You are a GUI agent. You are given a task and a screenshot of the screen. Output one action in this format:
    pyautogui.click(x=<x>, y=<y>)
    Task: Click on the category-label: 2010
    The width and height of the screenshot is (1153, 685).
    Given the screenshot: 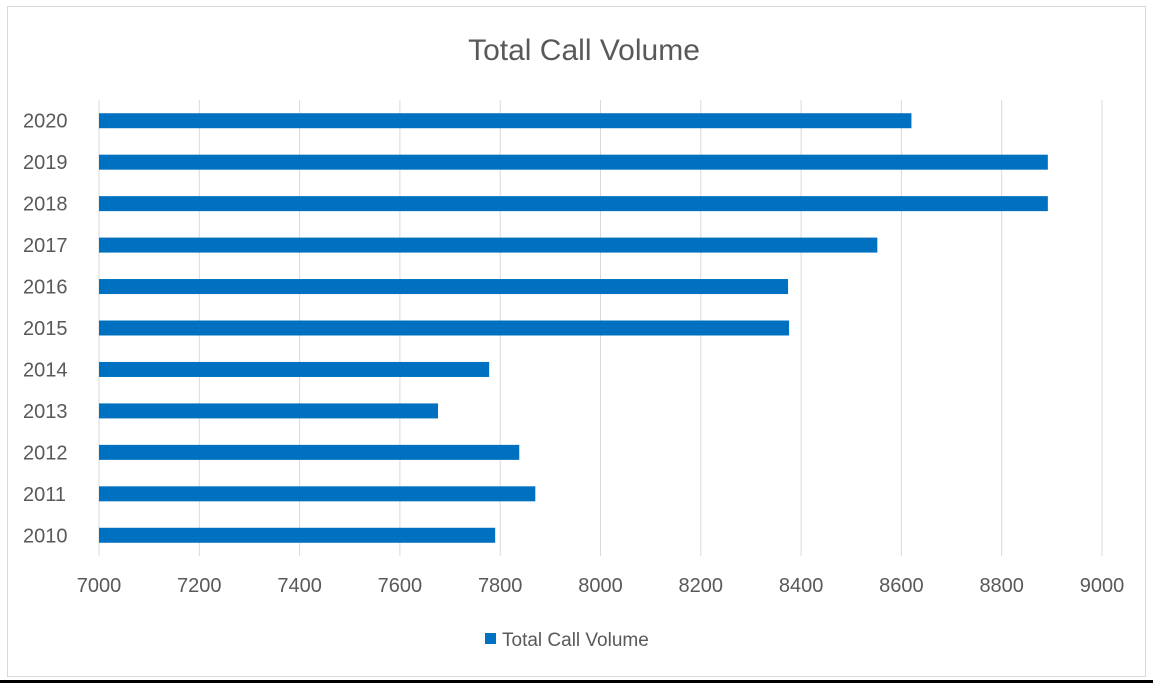 What is the action you would take?
    pyautogui.click(x=45, y=536)
    